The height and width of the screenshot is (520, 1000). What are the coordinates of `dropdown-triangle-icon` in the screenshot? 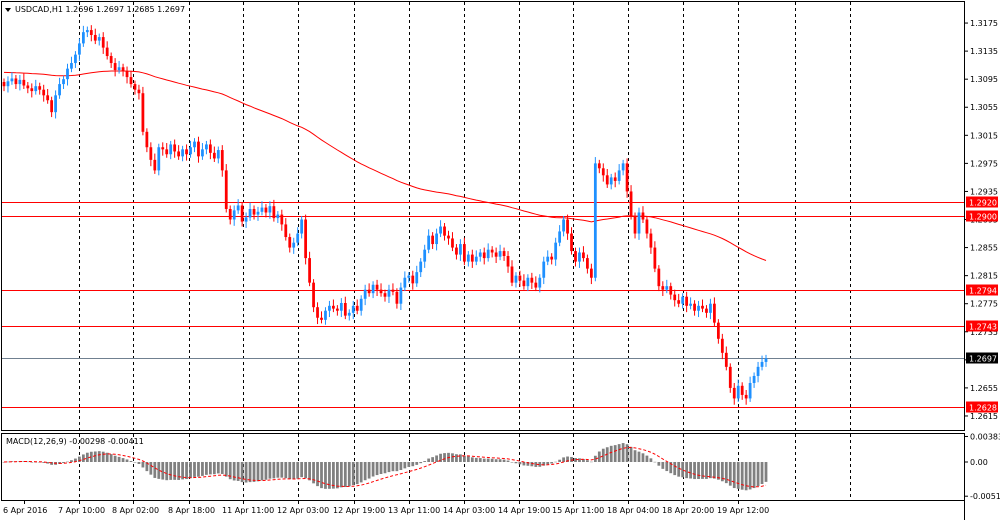 It's located at (8, 10).